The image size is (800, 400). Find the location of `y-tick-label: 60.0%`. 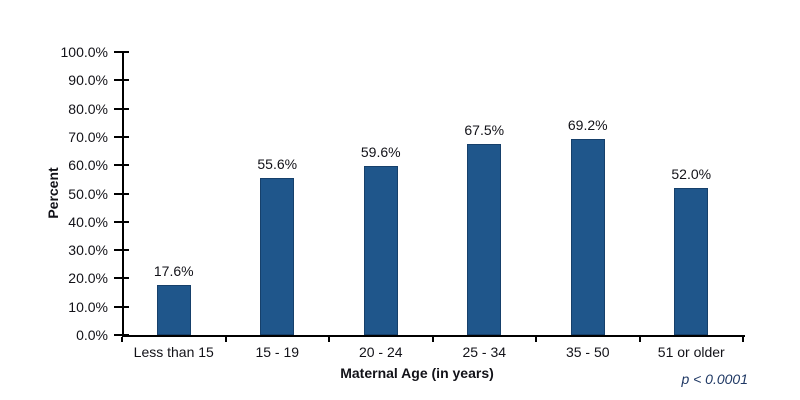

y-tick-label: 60.0% is located at coordinates (88, 165).